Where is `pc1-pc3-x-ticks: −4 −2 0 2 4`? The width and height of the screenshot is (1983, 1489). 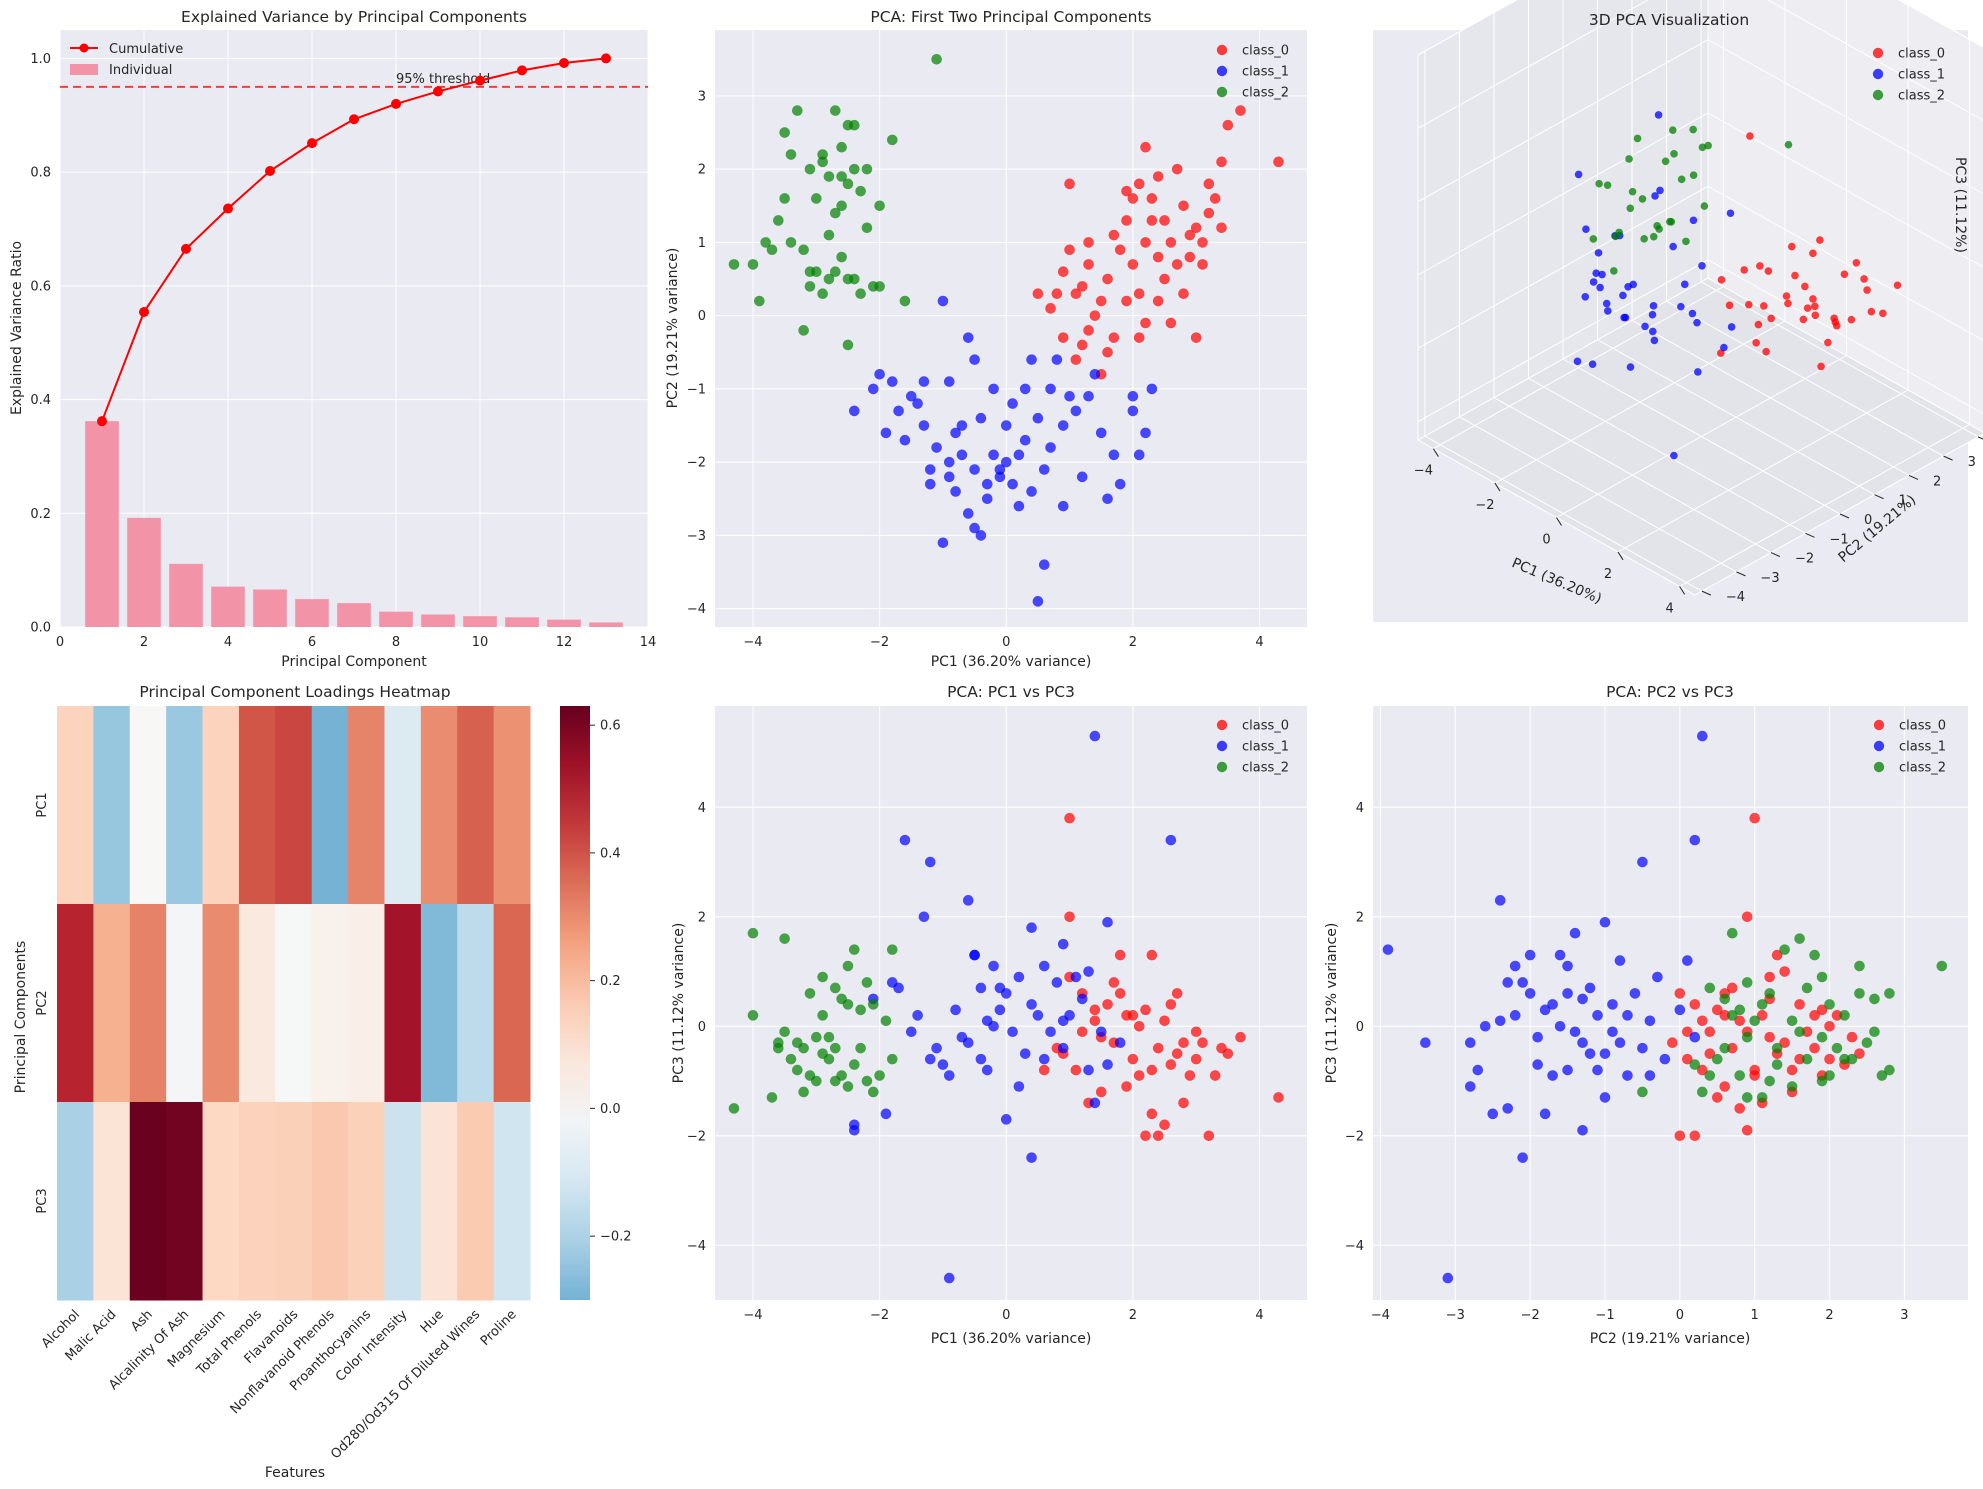
pc1-pc3-x-ticks: −4 −2 0 2 4 is located at coordinates (1003, 1315).